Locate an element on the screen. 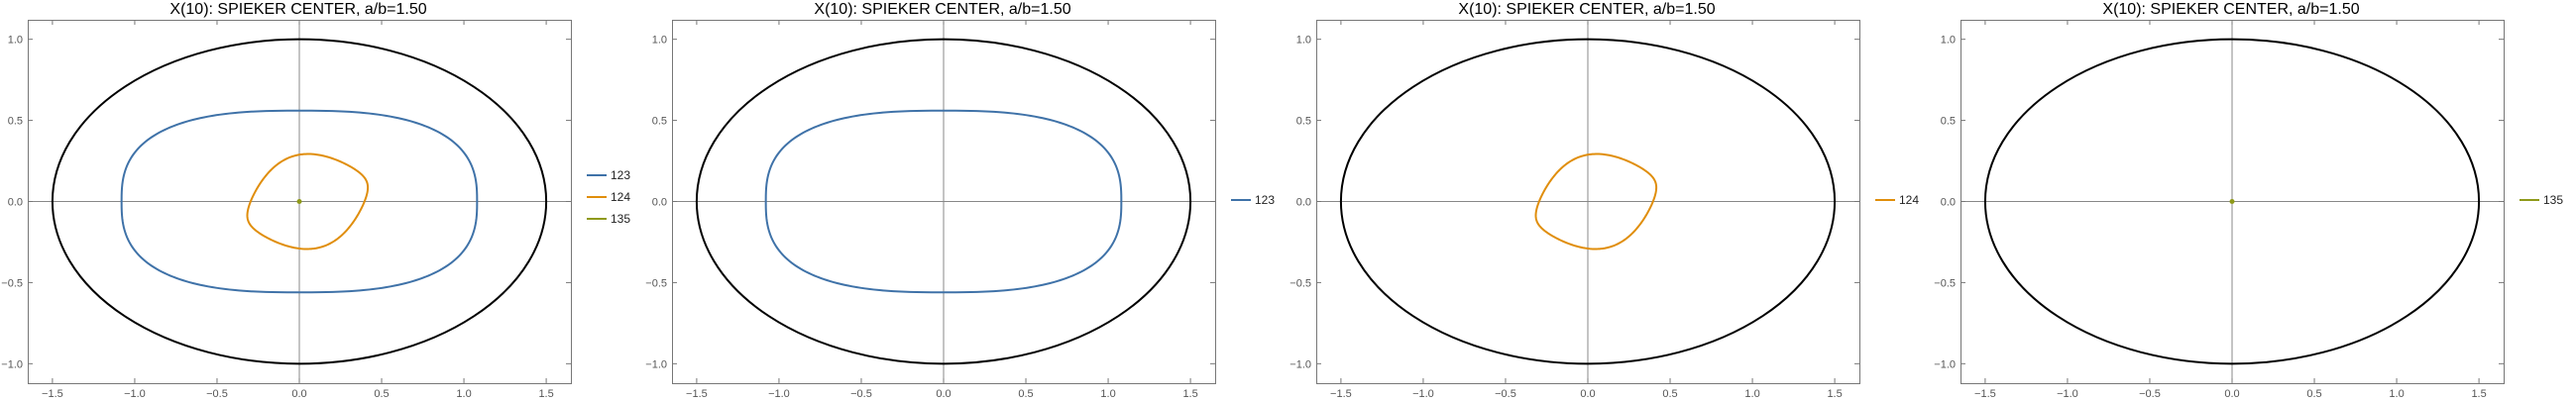  legend: 123 is located at coordinates (1259, 203).